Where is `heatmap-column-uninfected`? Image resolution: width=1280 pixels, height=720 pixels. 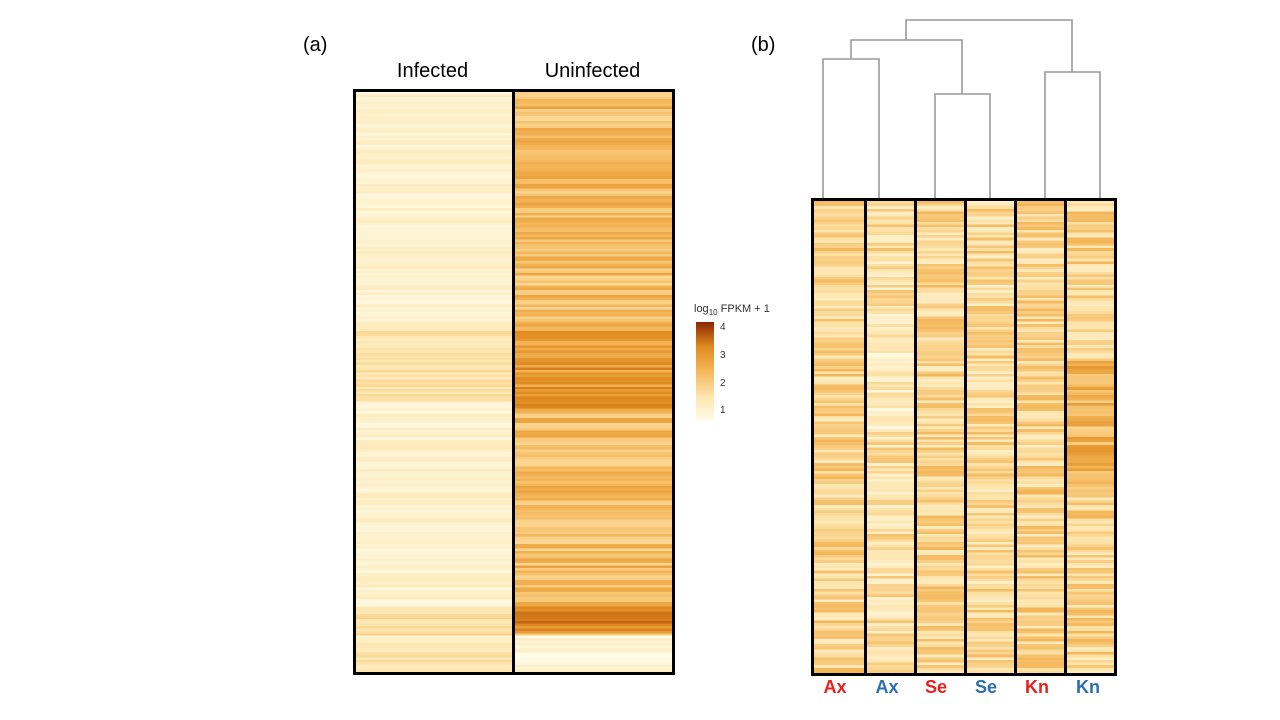 heatmap-column-uninfected is located at coordinates (592, 382).